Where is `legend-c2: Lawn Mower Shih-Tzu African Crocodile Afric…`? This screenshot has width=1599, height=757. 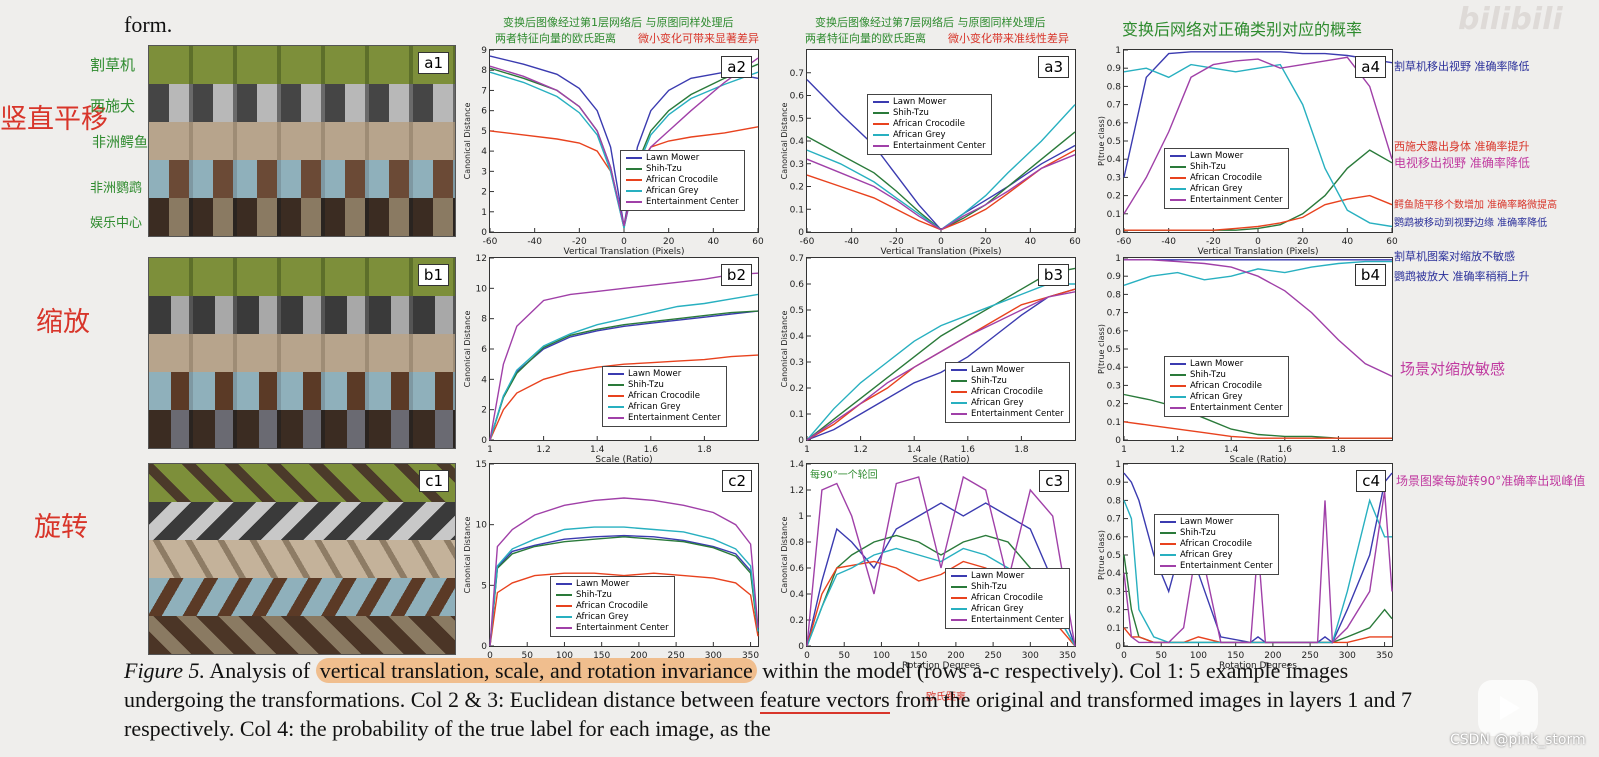
legend-c2: Lawn Mower Shih-Tzu African Crocodile Afric… is located at coordinates (612, 606).